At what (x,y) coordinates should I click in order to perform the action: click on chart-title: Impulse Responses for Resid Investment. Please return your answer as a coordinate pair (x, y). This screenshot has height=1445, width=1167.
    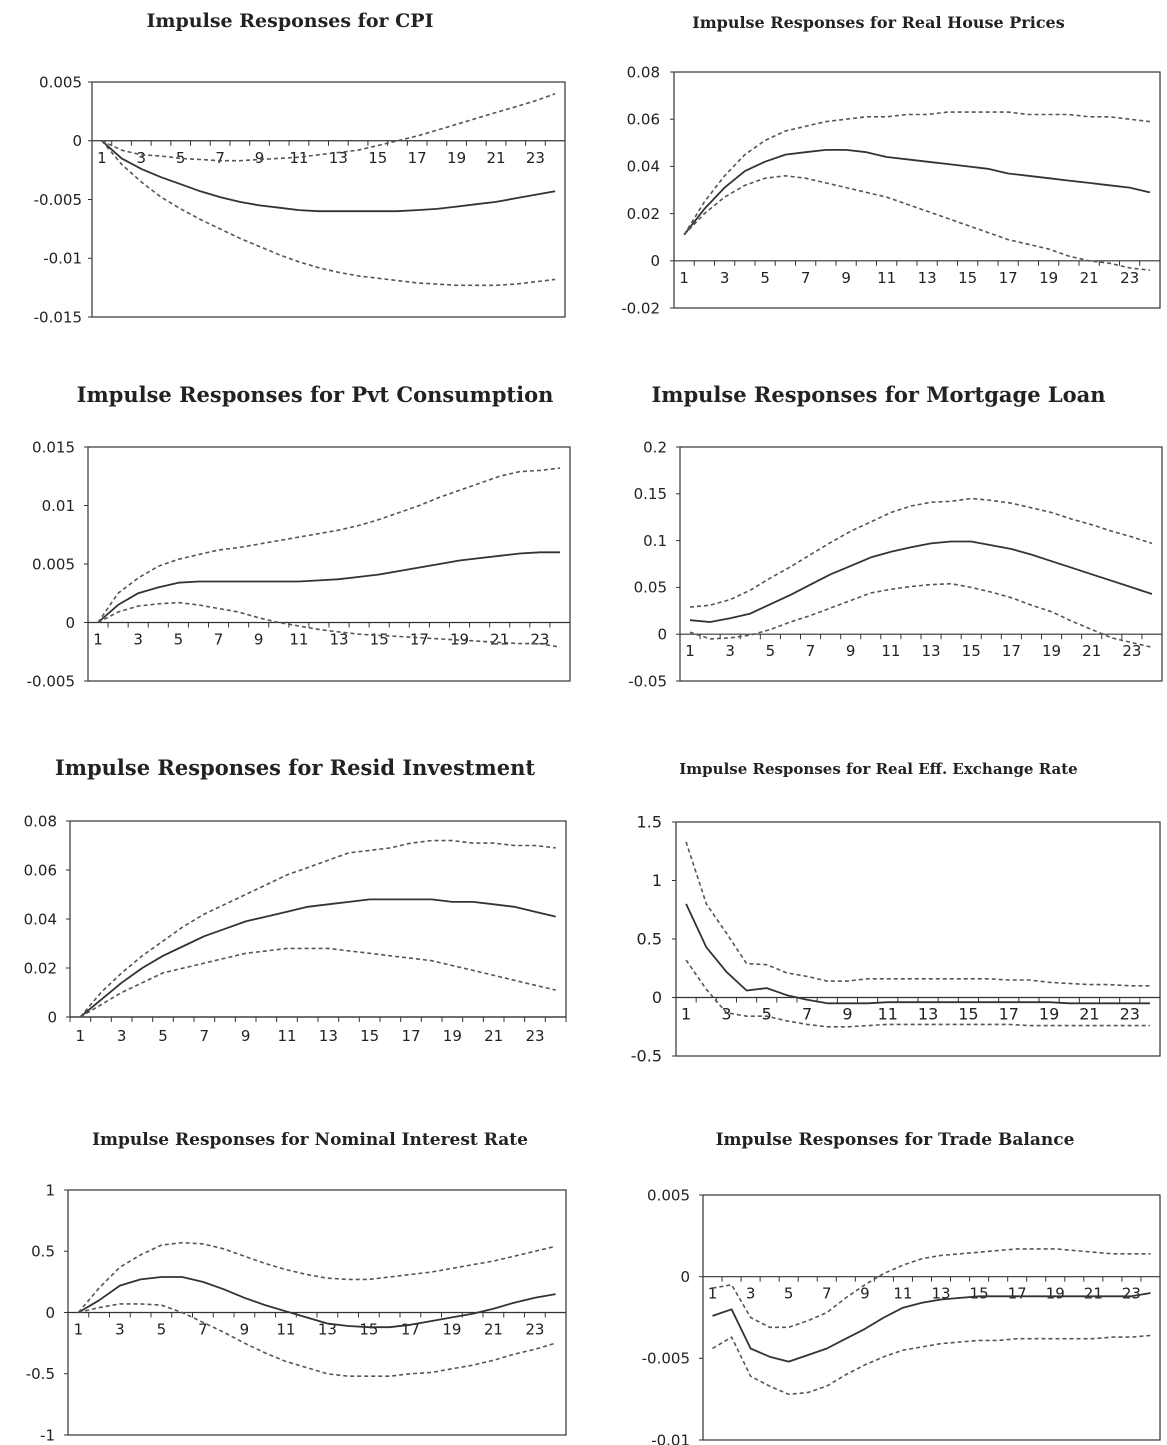
    Looking at the image, I should click on (295, 767).